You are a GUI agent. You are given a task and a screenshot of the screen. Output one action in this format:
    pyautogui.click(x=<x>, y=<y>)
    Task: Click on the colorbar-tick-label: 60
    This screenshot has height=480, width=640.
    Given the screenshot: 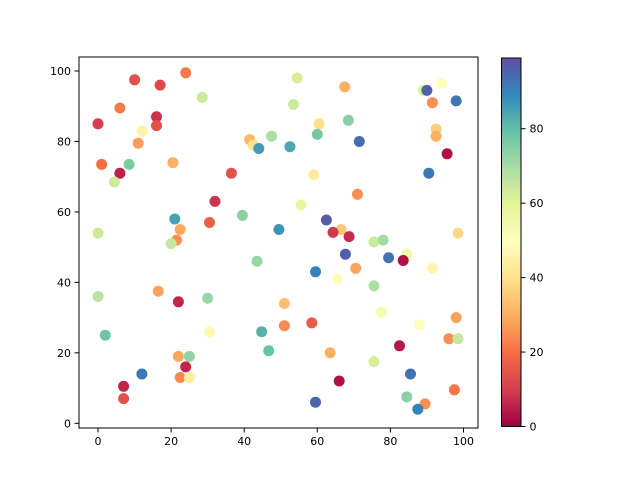 What is the action you would take?
    pyautogui.click(x=537, y=203)
    